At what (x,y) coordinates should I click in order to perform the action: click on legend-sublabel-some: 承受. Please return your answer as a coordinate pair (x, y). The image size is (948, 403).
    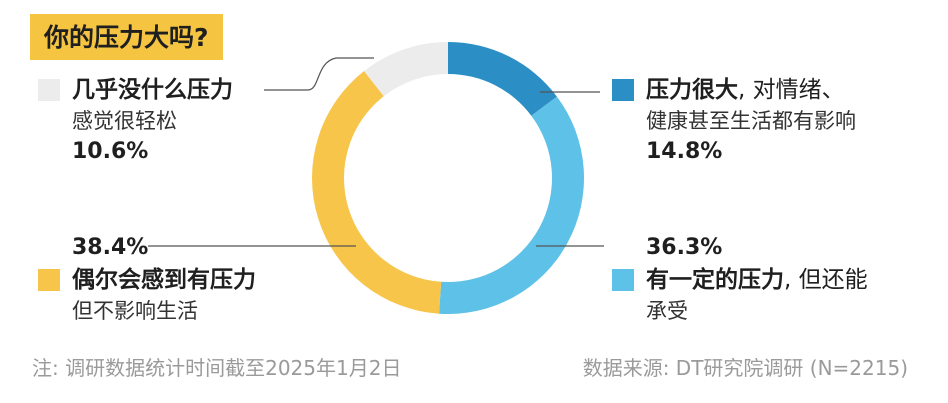
    Looking at the image, I should click on (667, 311).